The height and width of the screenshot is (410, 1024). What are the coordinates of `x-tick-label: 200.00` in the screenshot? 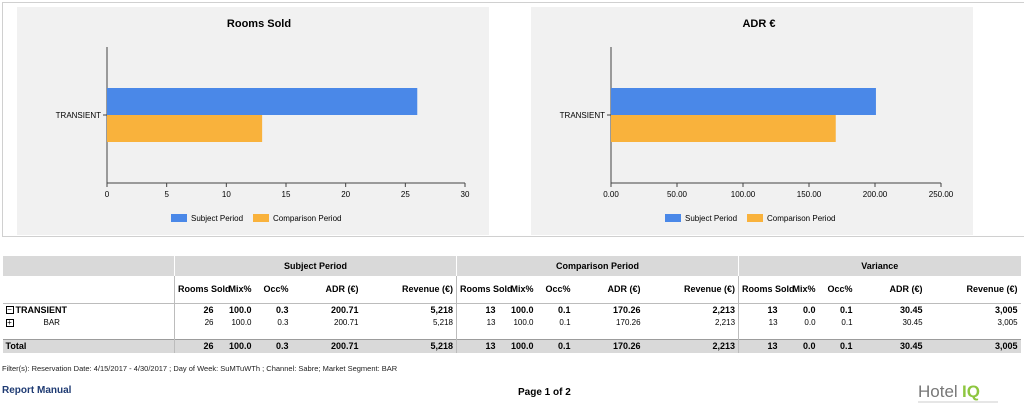 It's located at (875, 194).